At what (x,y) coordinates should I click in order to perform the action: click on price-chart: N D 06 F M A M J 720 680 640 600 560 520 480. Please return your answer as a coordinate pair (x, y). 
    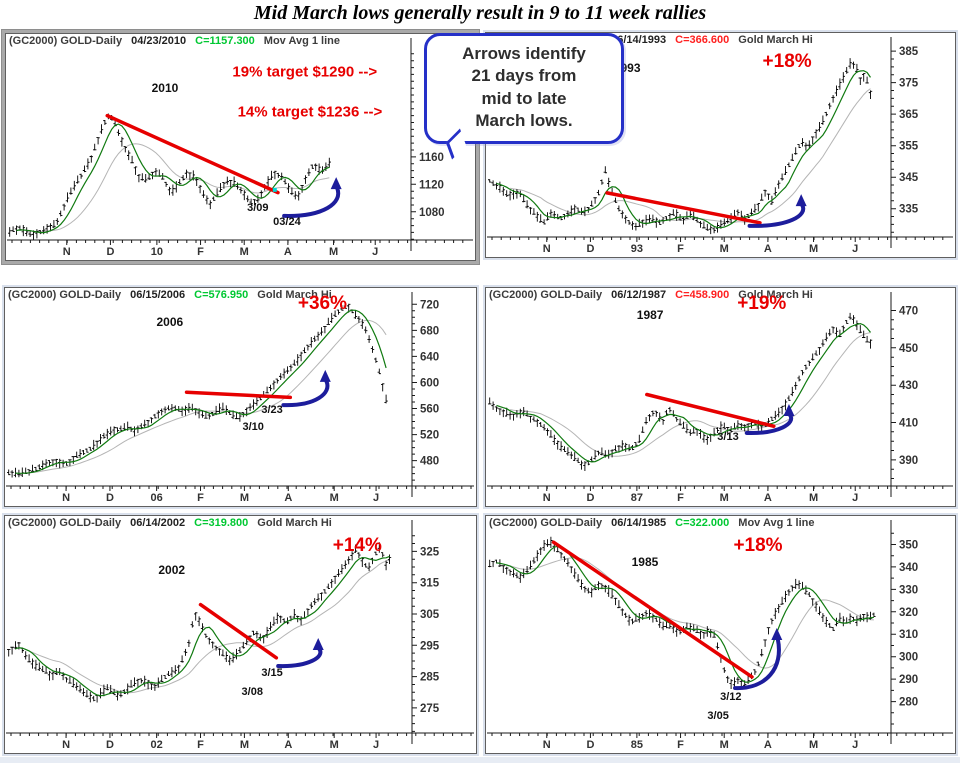
    Looking at the image, I should click on (240, 398).